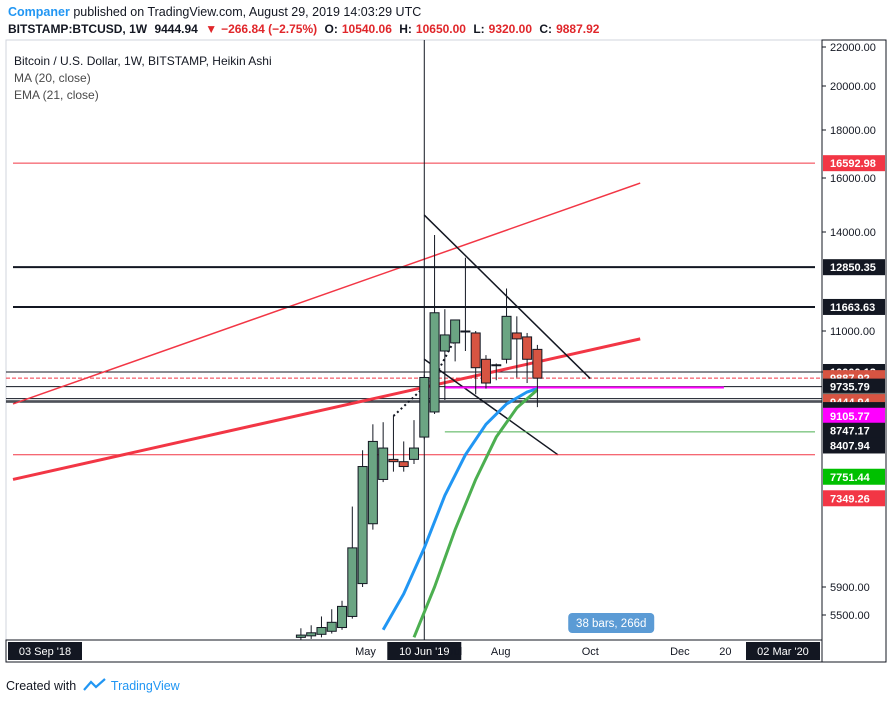 This screenshot has width=893, height=703. What do you see at coordinates (365, 652) in the screenshot?
I see `x-tick-label: May` at bounding box center [365, 652].